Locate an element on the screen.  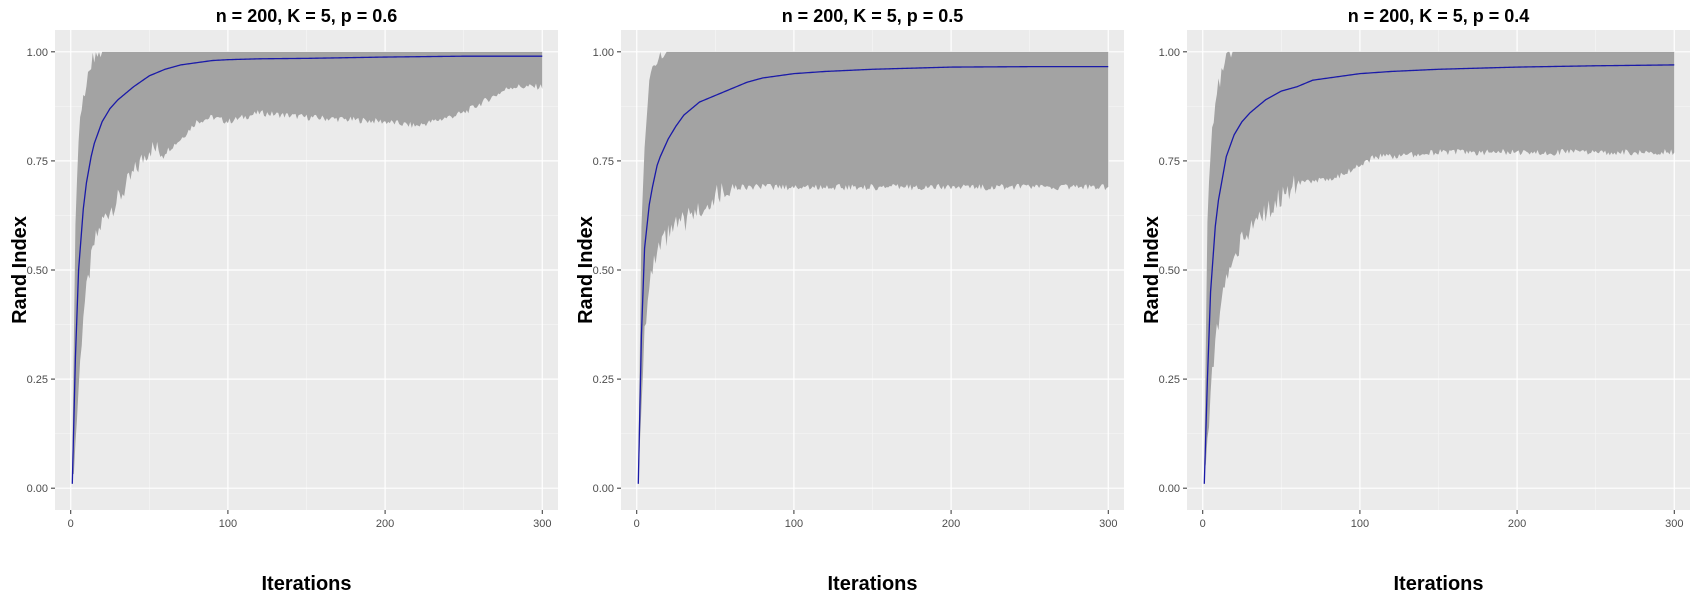
chart-title: n = 200, K = 5, p = 0.5 is located at coordinates (873, 16).